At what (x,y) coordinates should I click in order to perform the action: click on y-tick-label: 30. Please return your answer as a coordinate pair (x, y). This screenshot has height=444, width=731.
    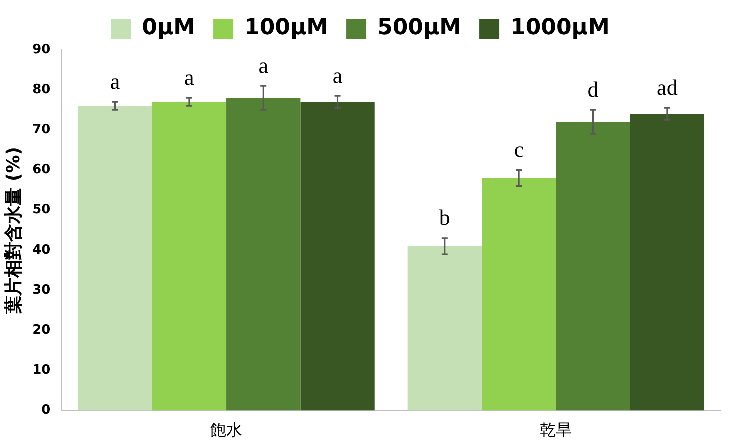
    Looking at the image, I should click on (41, 290).